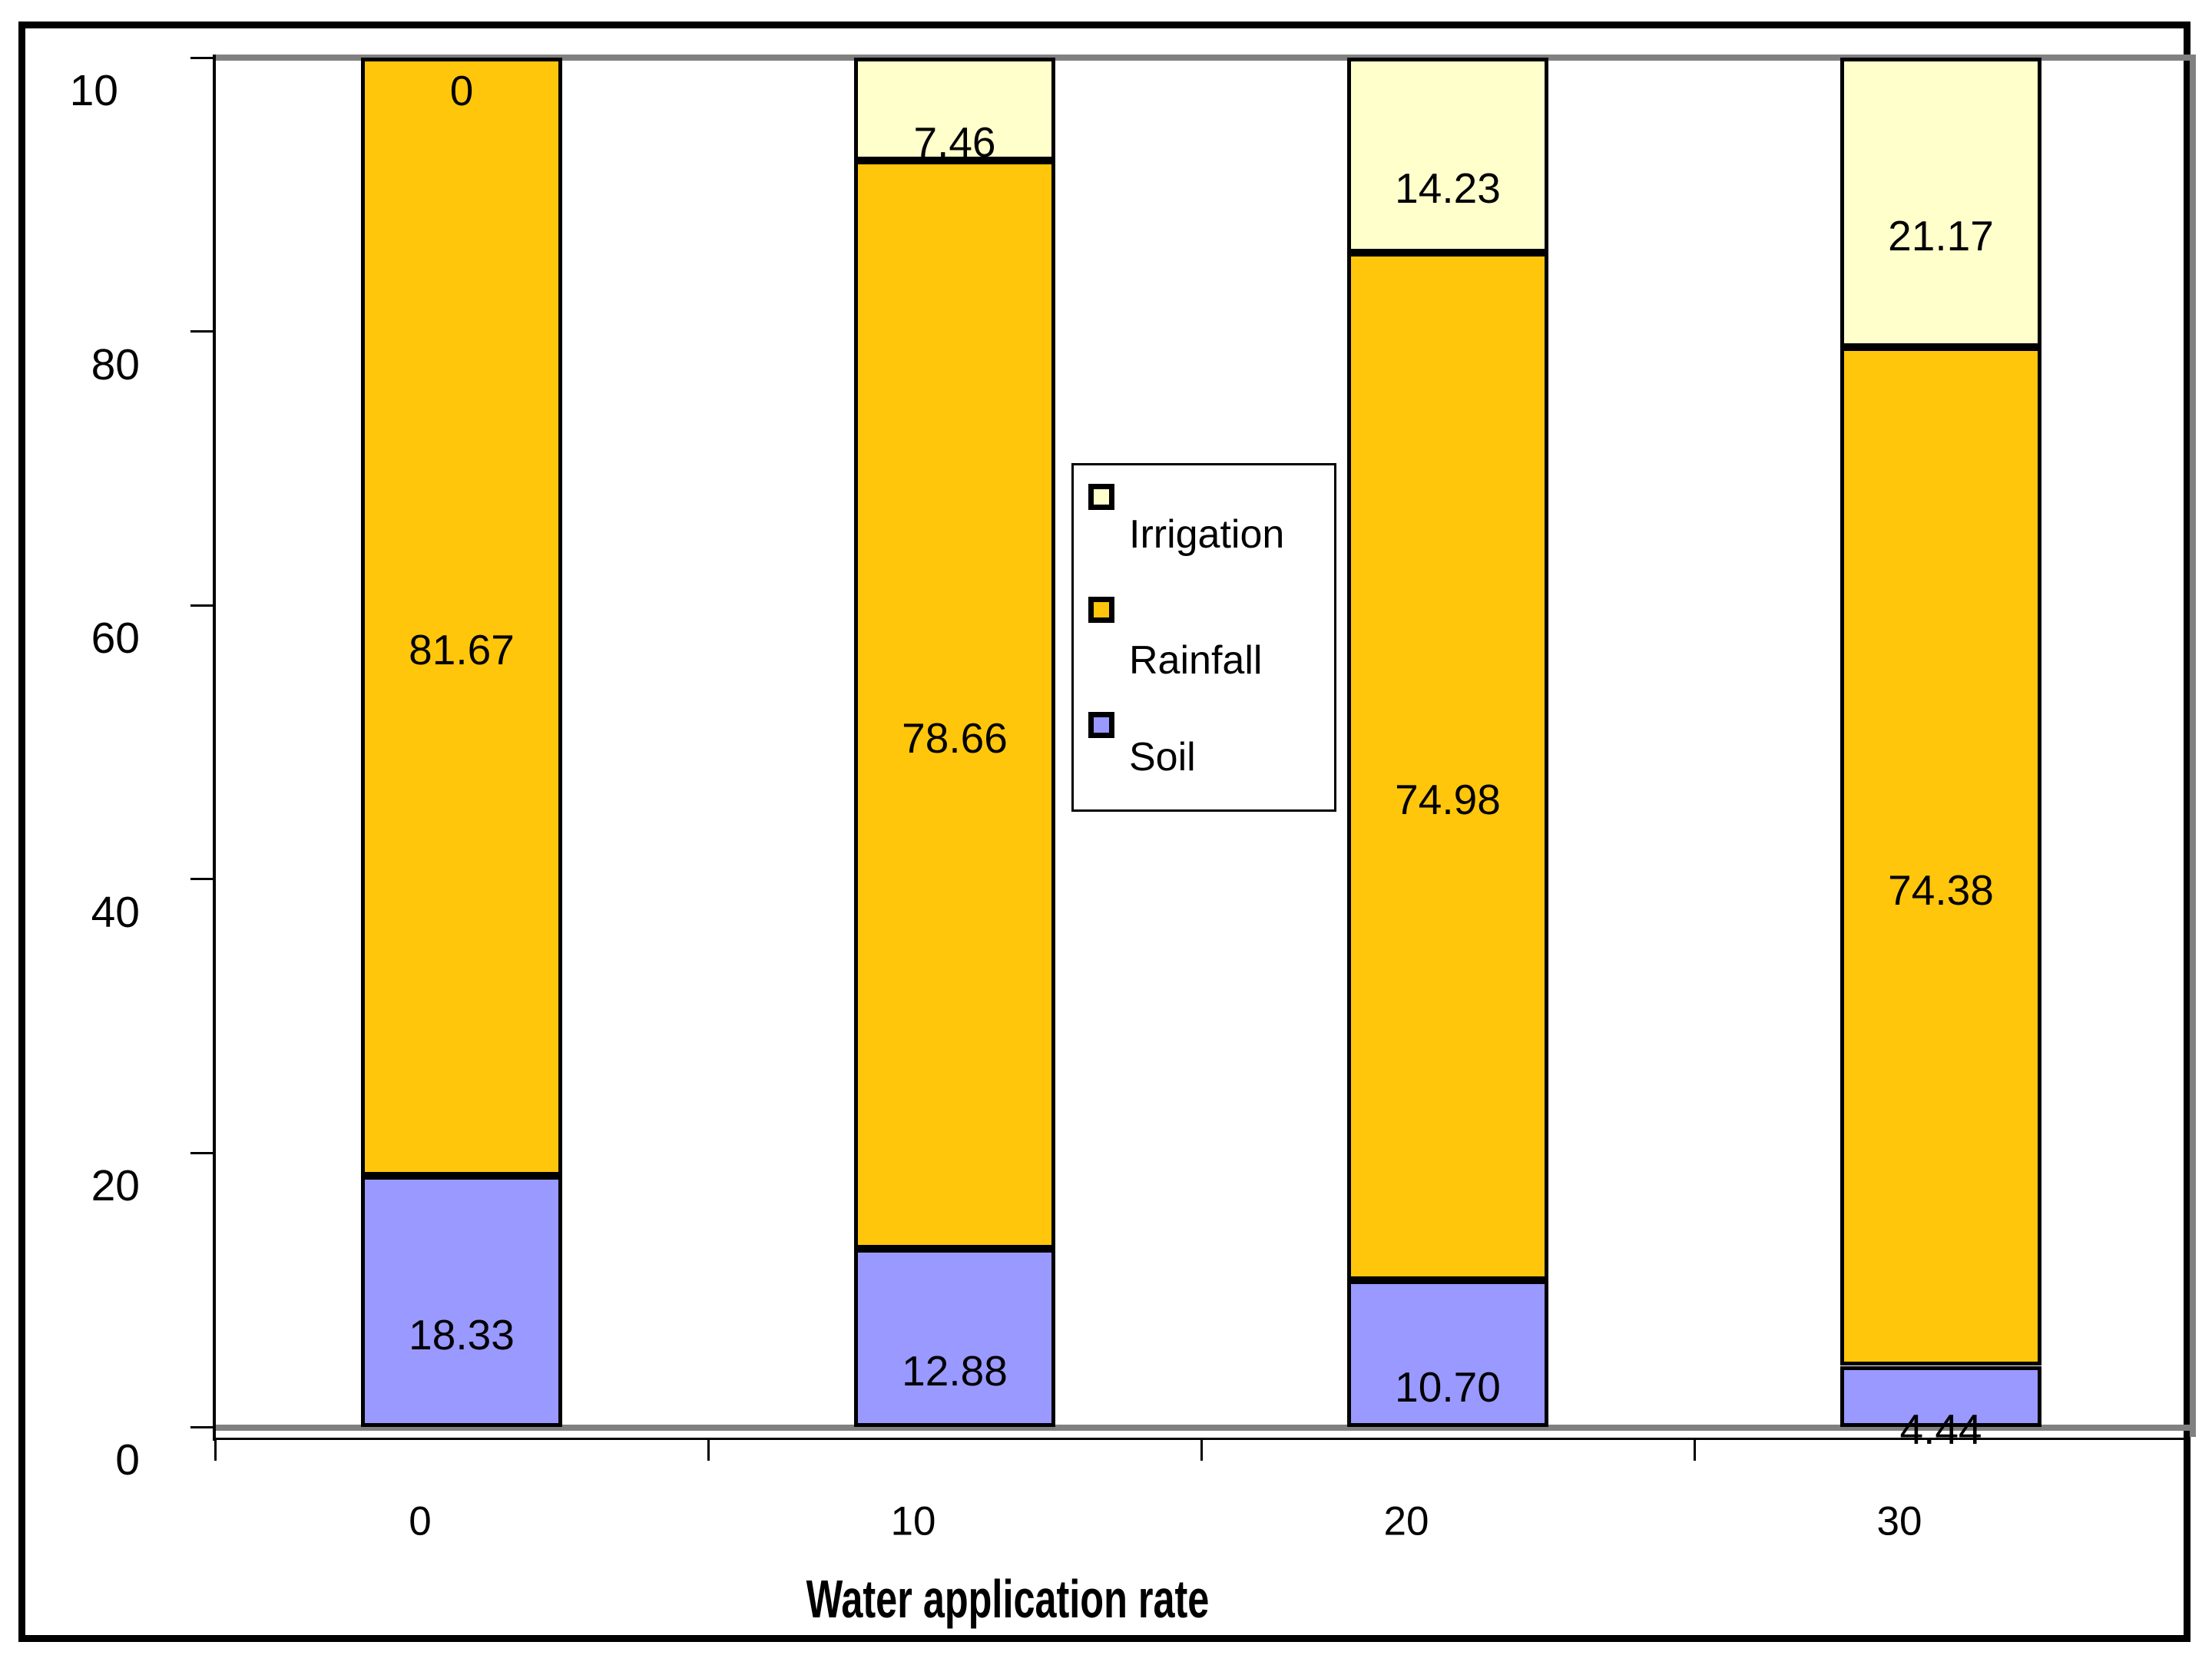 Image resolution: width=2212 pixels, height=1665 pixels. Describe the element at coordinates (115, 1186) in the screenshot. I see `y-tick-label: 20` at that location.